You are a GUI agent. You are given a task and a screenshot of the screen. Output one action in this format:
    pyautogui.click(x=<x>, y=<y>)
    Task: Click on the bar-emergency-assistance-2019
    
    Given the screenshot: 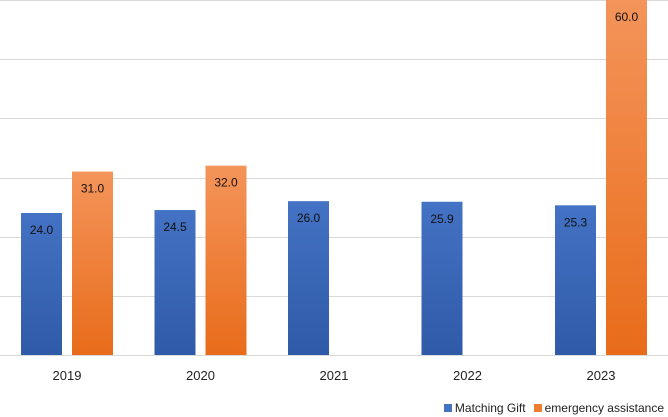 What is the action you would take?
    pyautogui.click(x=92, y=263)
    